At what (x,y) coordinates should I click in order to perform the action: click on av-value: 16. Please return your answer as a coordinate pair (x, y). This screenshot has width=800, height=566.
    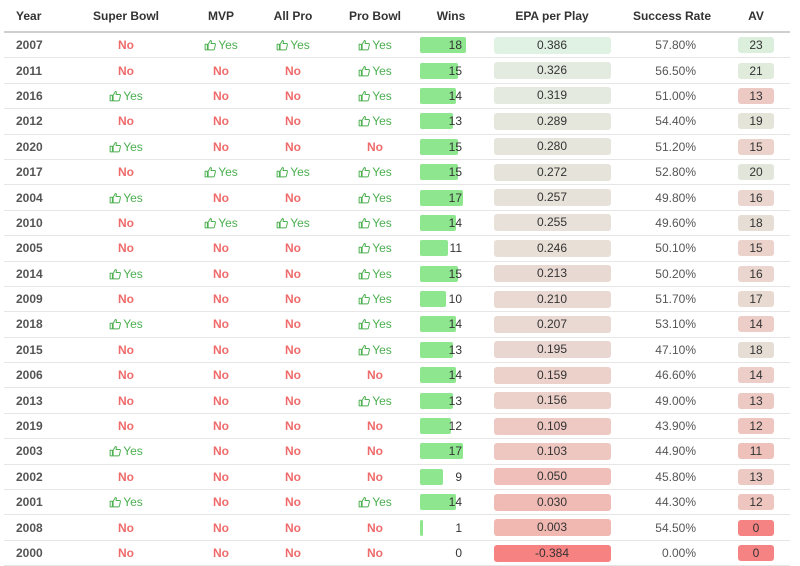
    Looking at the image, I should click on (756, 197).